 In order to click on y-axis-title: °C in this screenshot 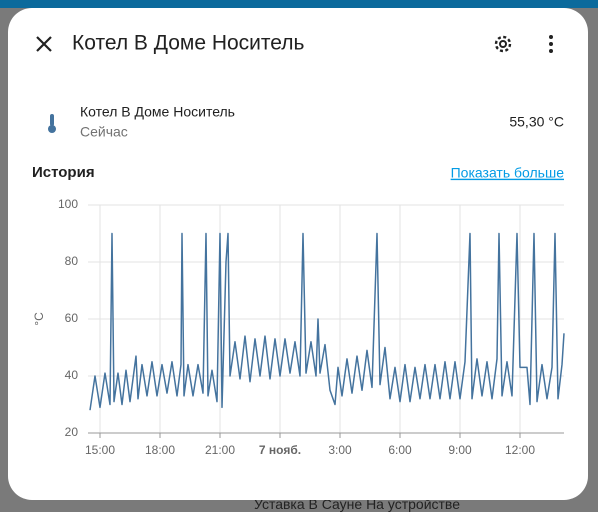, I will do `click(39, 319)`.